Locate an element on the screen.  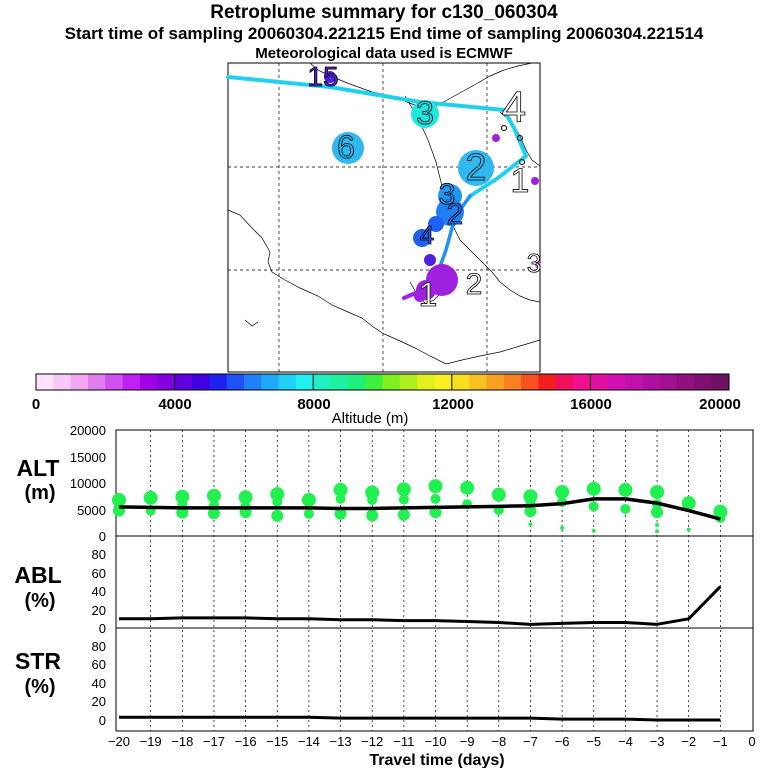
str-line is located at coordinates (420, 718).